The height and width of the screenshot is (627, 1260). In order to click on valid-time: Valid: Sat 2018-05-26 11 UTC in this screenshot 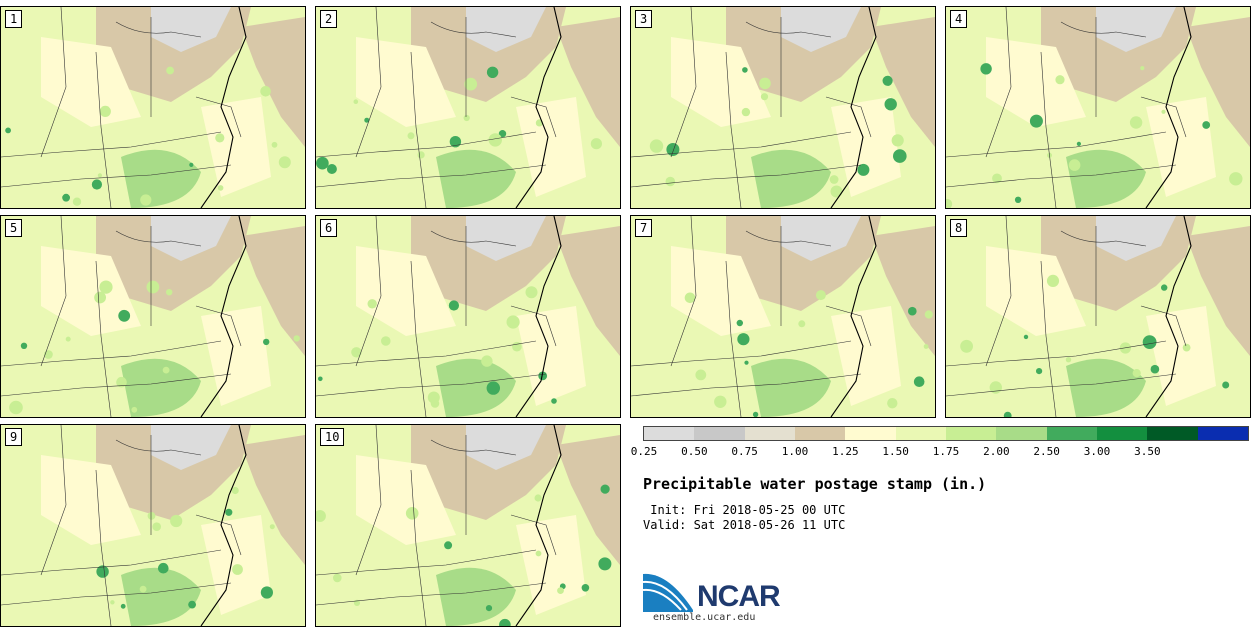, I will do `click(744, 525)`.